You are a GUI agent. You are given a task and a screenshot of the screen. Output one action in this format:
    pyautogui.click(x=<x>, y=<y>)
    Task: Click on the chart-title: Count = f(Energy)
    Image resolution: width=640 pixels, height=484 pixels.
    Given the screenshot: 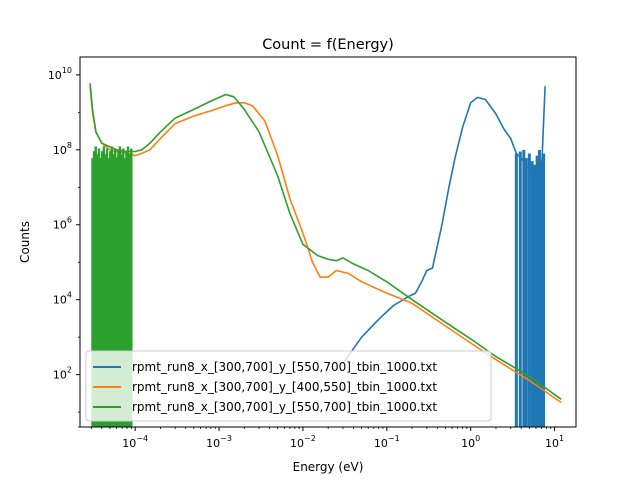 What is the action you would take?
    pyautogui.click(x=328, y=45)
    